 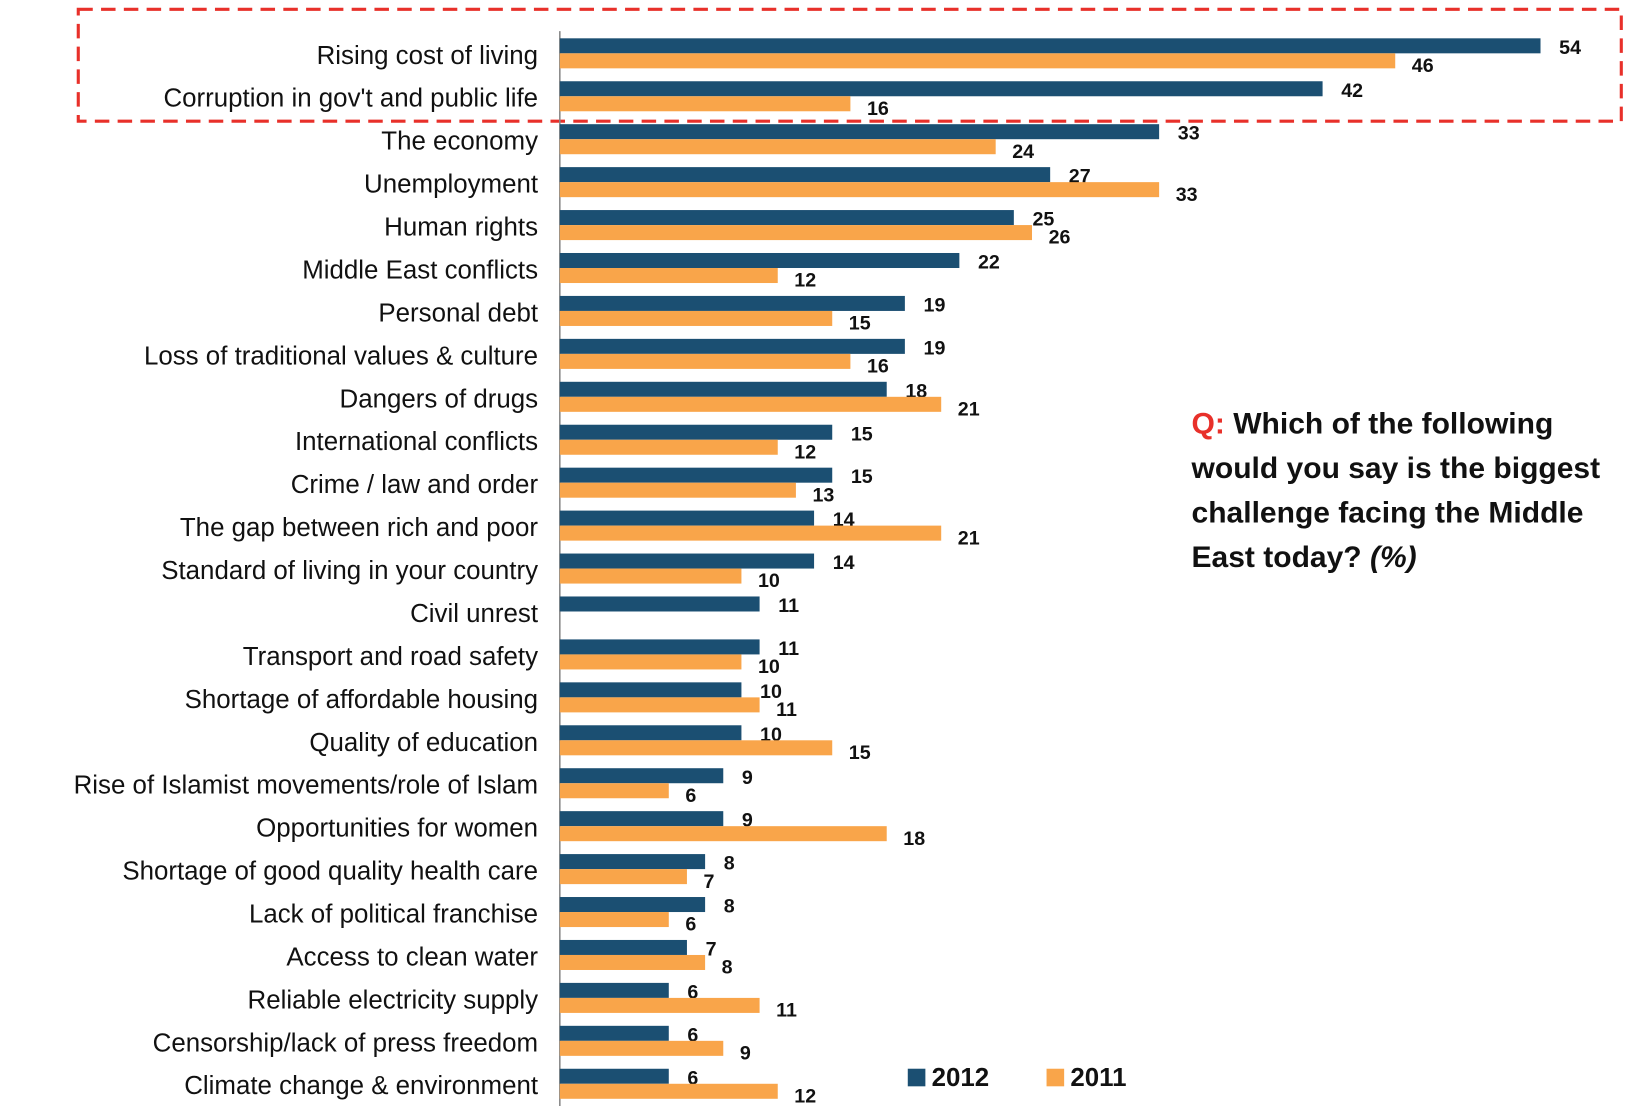 What do you see at coordinates (439, 399) in the screenshot?
I see `category-label: Dangers of drugs` at bounding box center [439, 399].